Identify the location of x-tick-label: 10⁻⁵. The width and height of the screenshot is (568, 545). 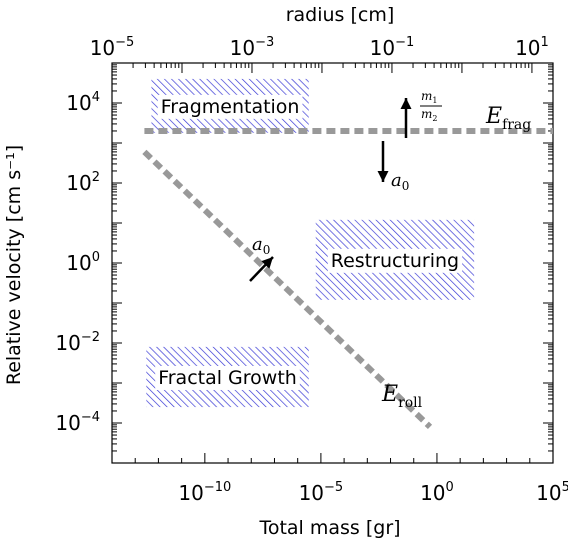
(321, 492).